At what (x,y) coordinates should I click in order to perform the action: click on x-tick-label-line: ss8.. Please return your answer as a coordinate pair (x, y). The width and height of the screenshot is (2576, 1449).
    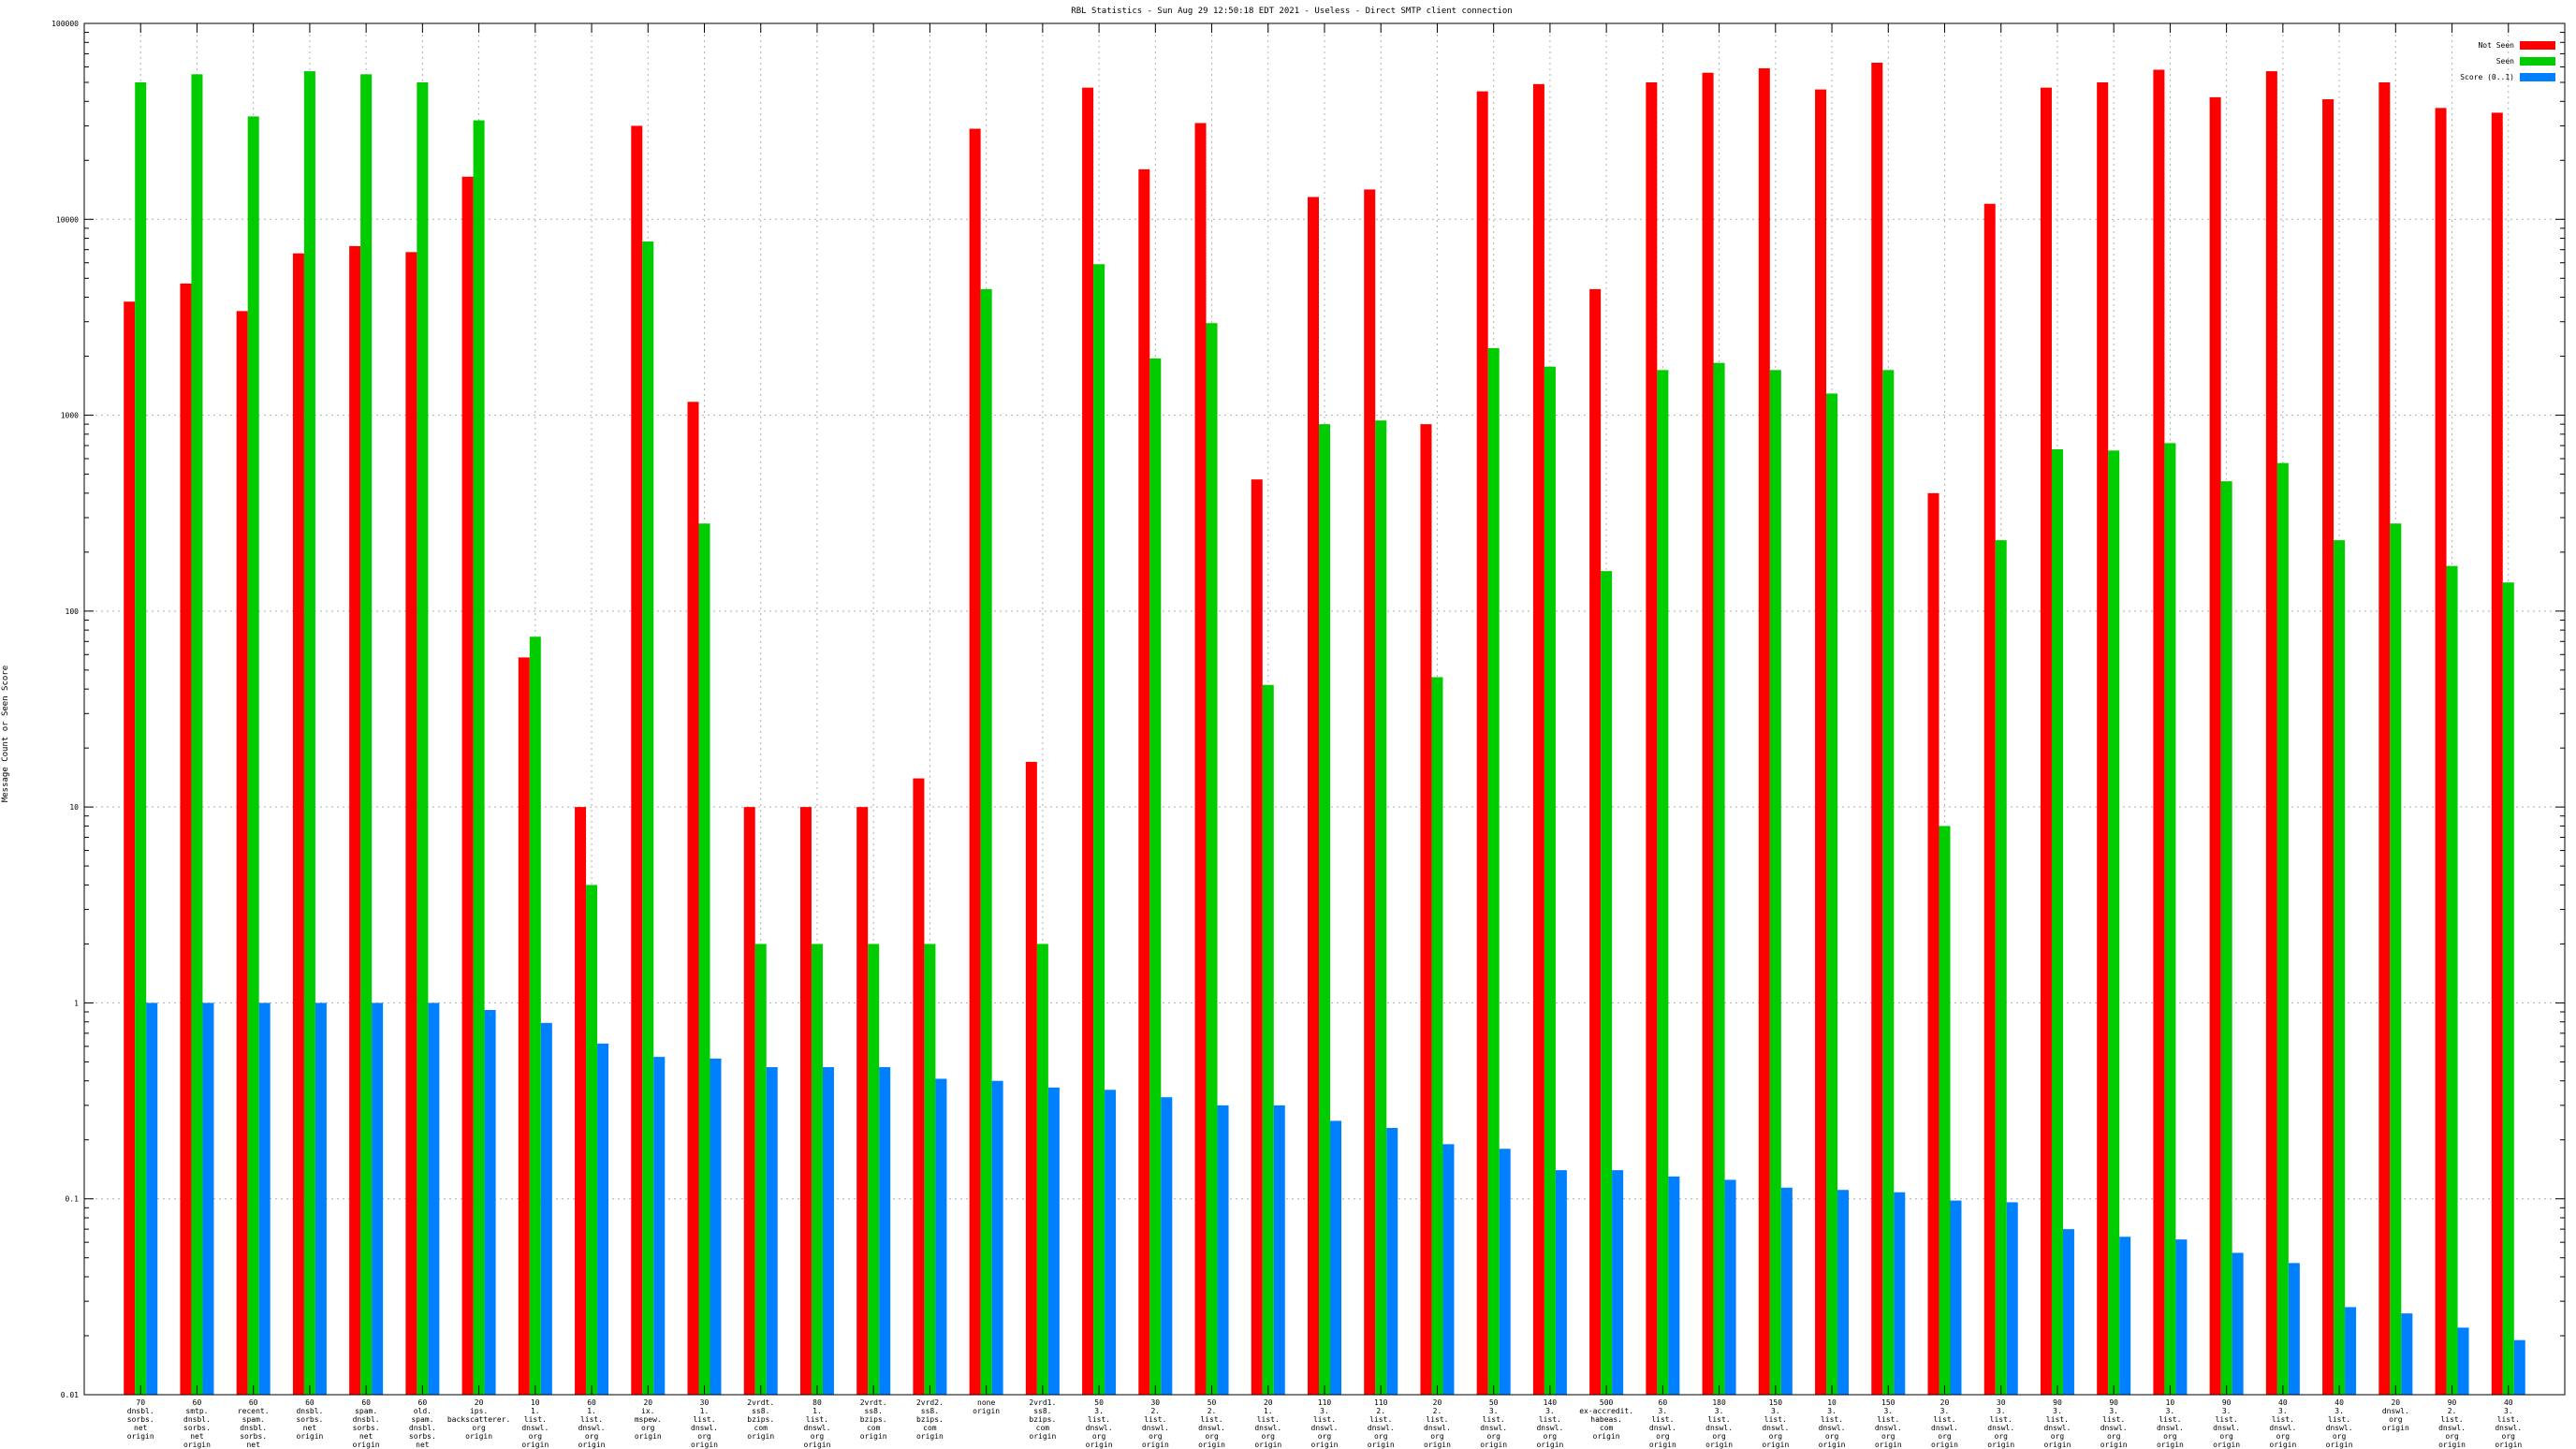
    Looking at the image, I should click on (1042, 1411).